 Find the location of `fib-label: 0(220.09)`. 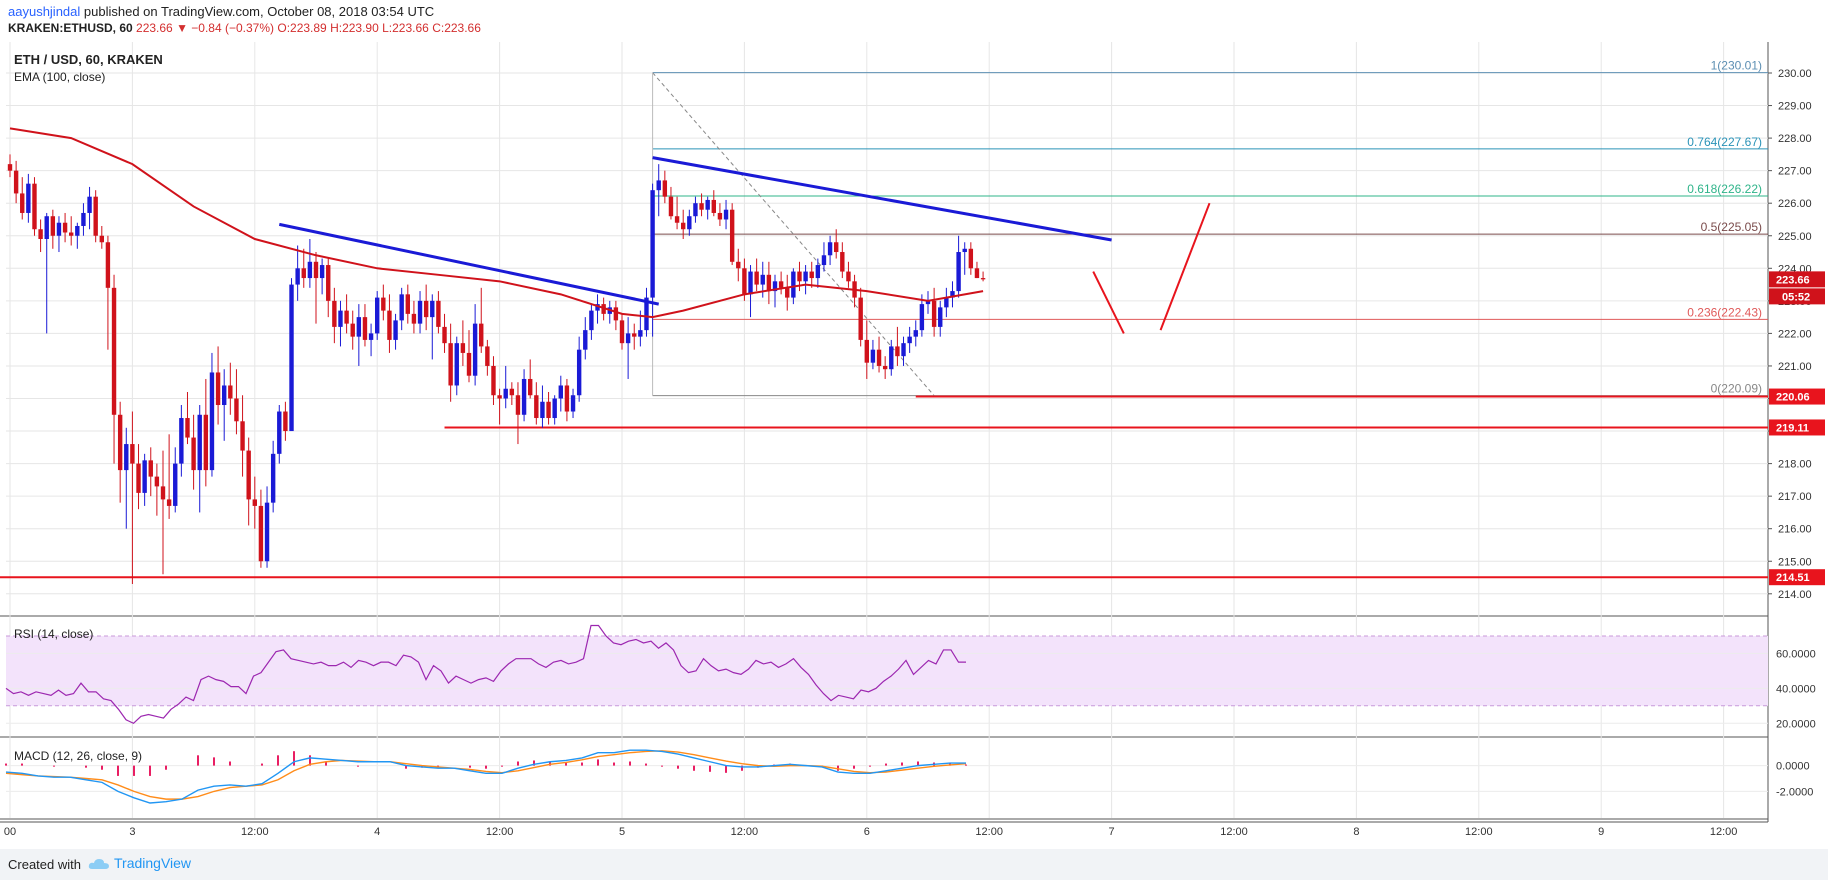

fib-label: 0(220.09) is located at coordinates (1736, 389).